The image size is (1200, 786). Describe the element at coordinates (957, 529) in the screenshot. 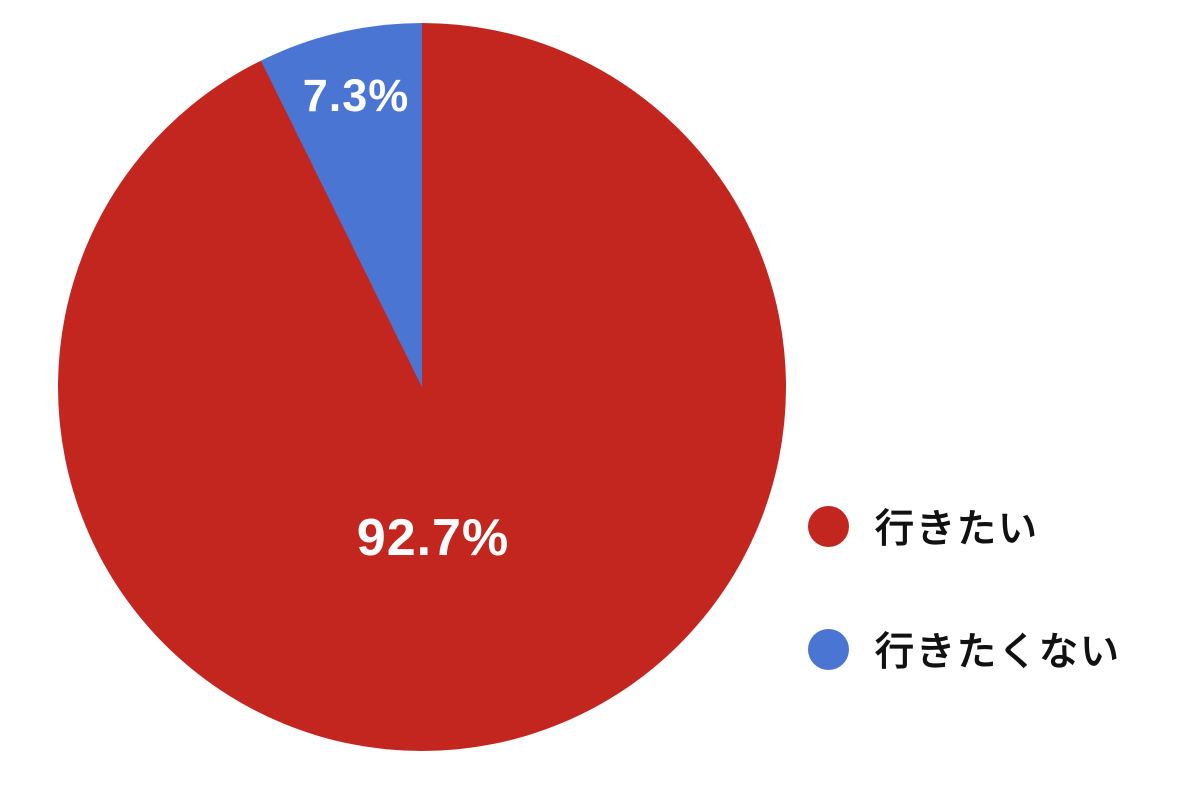

I see `legend-label-ikitai: 行きたい` at that location.